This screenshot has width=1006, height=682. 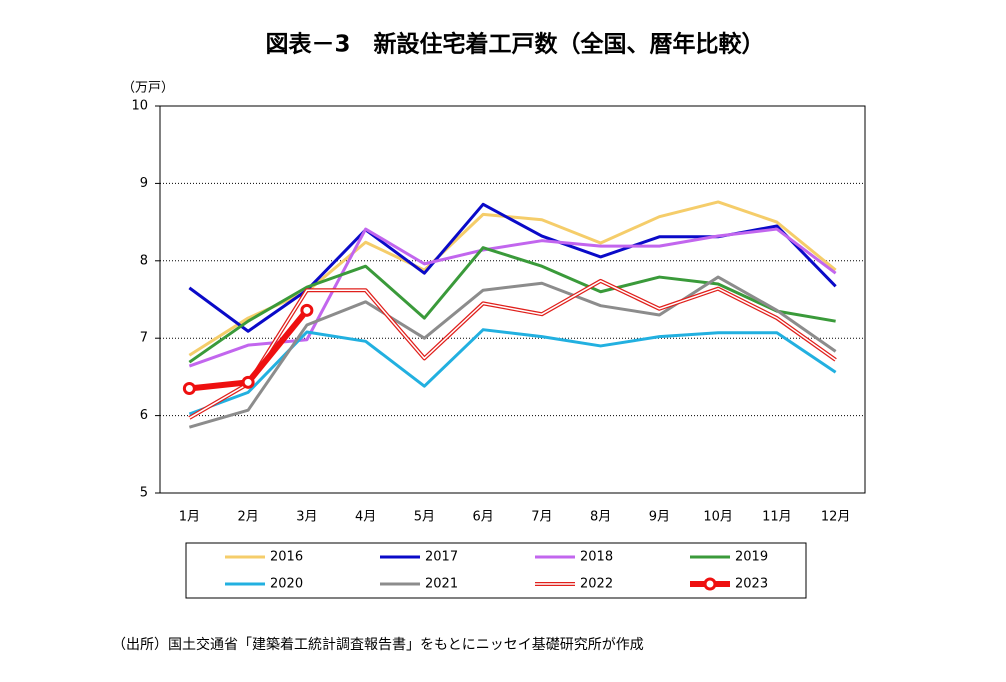 What do you see at coordinates (514, 44) in the screenshot?
I see `chart-title: 図表－3 新設住宅着工戸数（全国、暦年比較）` at bounding box center [514, 44].